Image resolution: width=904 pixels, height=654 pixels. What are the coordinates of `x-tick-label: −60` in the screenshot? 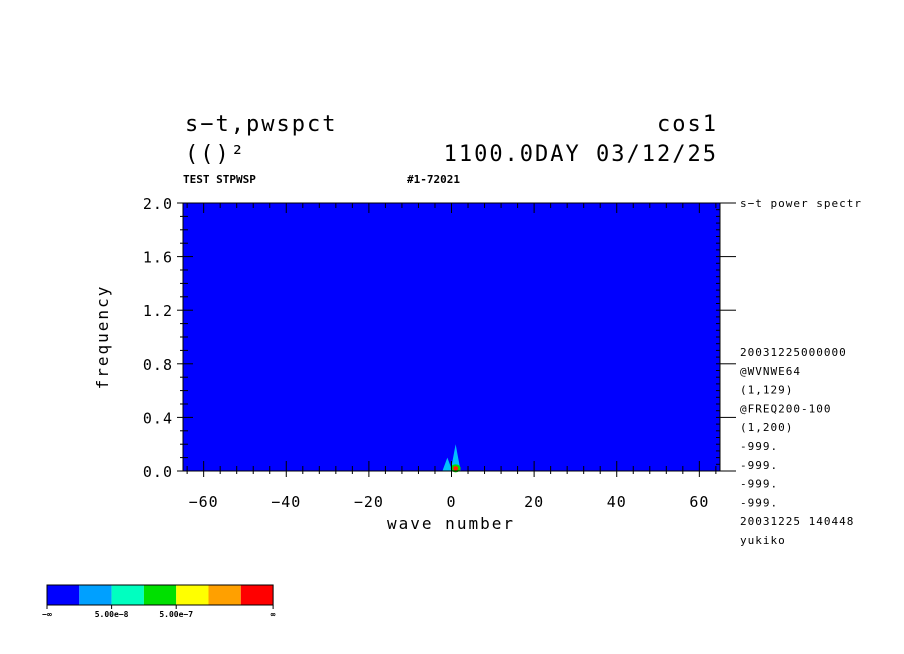 It's located at (204, 502).